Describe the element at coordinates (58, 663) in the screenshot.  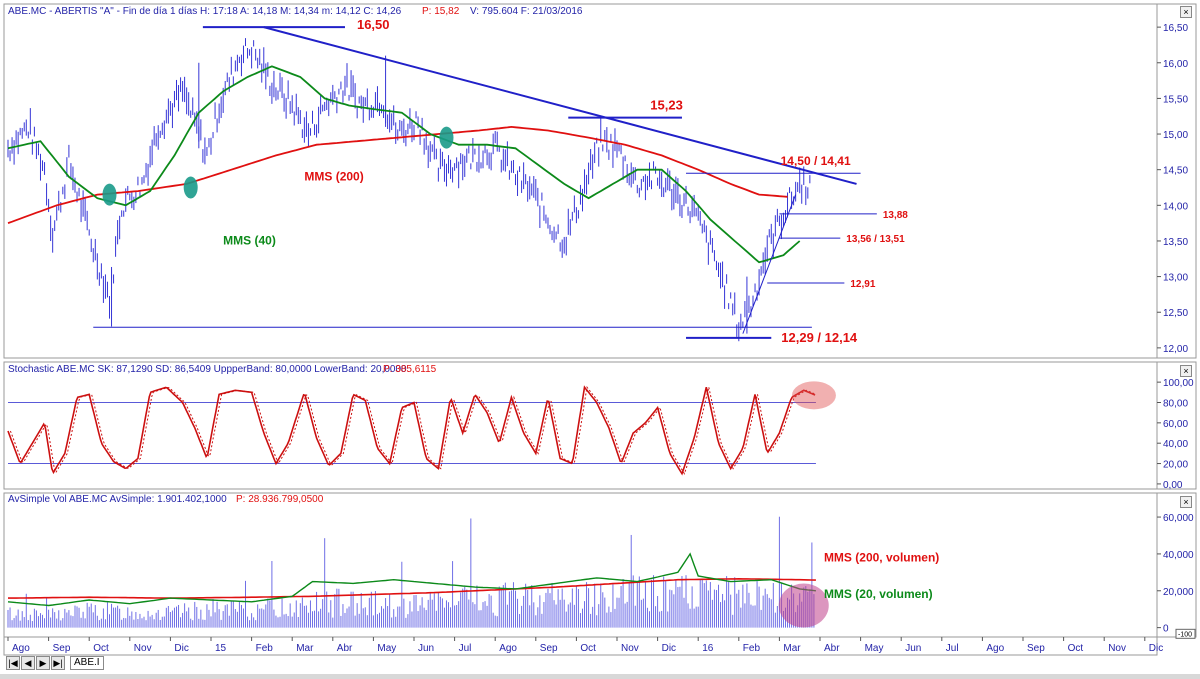
I see `last-page-button: ▶|` at that location.